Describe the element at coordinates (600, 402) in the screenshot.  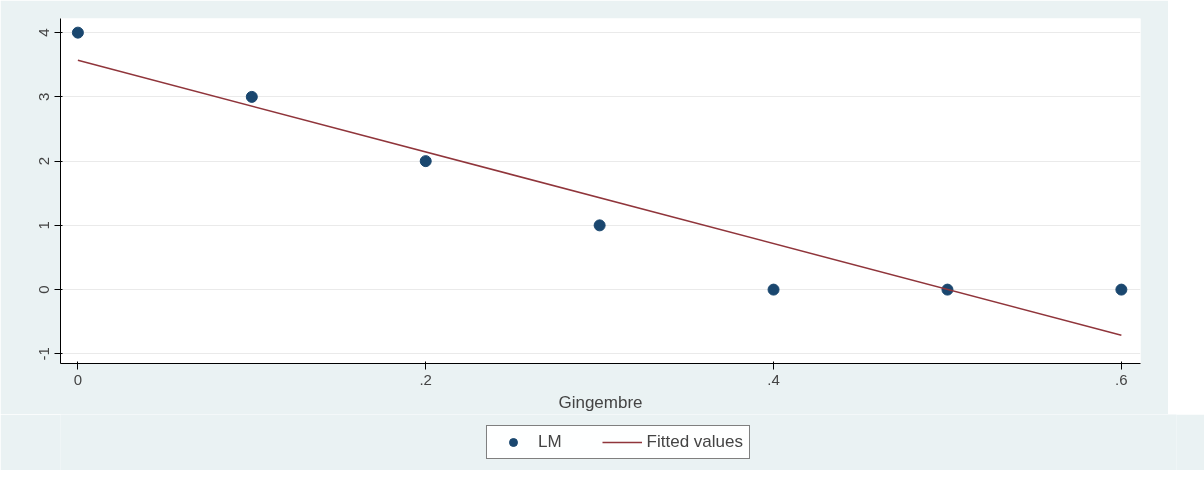
I see `x-axis-title: Gingembre` at that location.